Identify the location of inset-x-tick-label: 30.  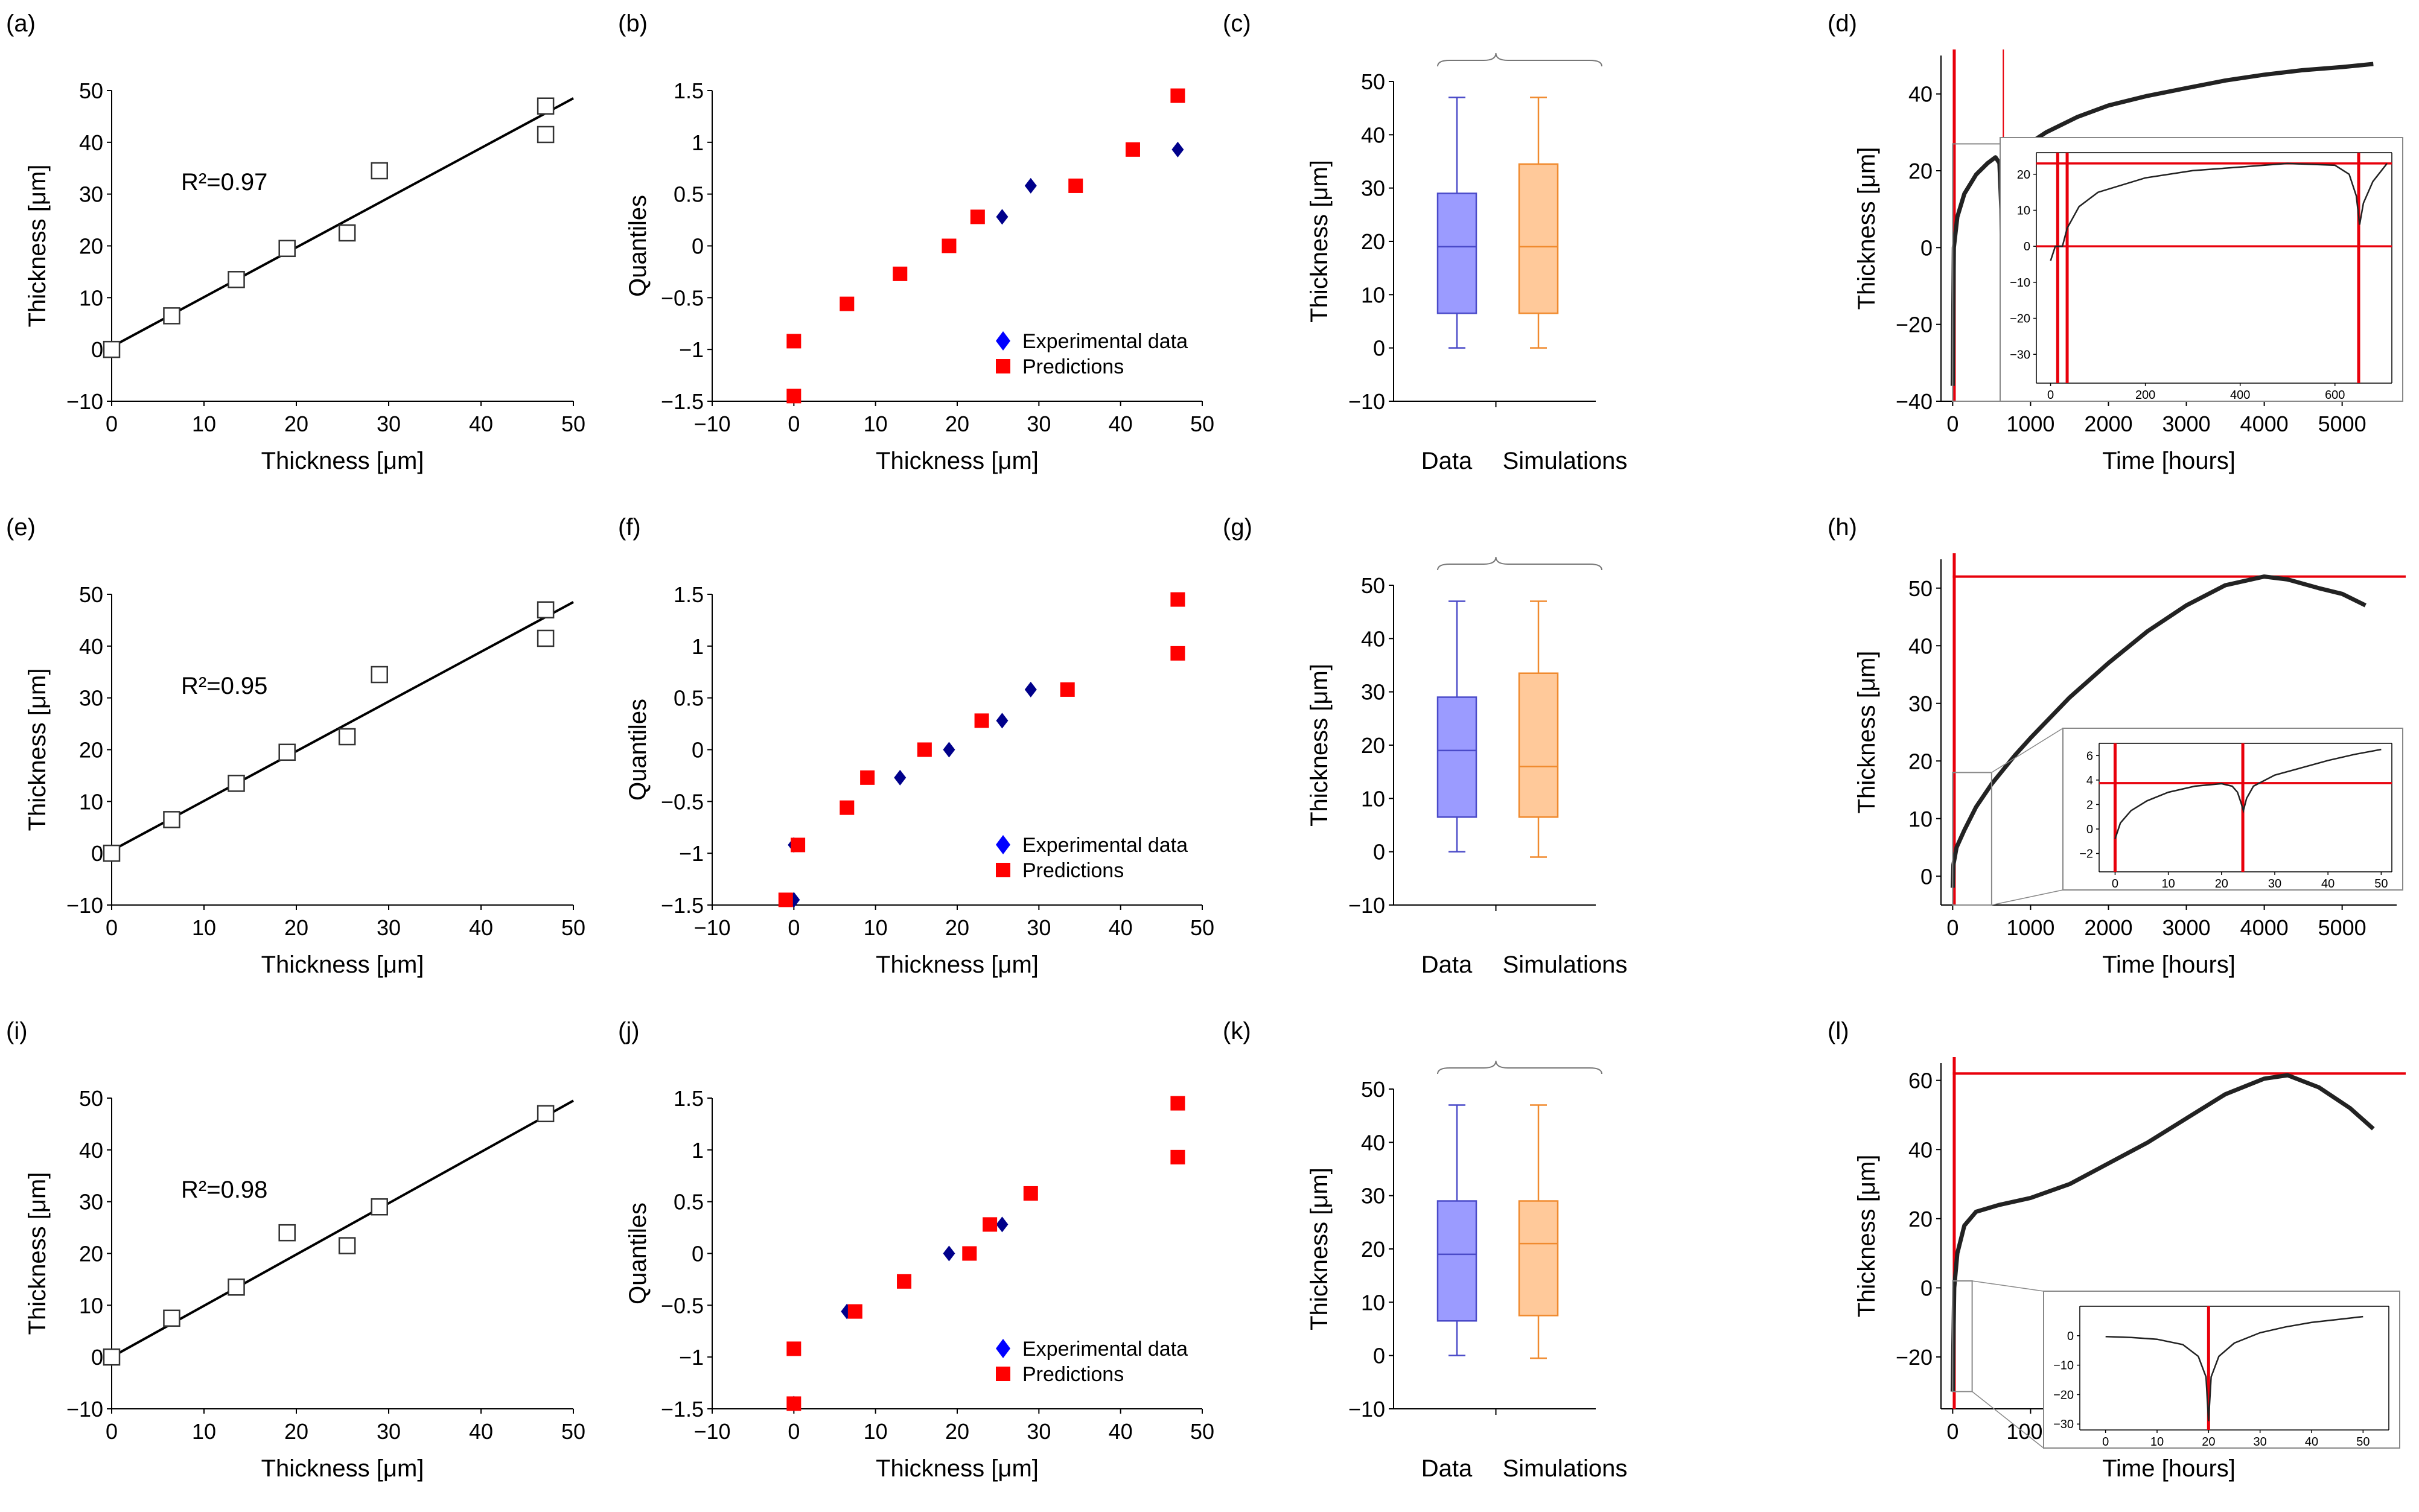
(2274, 884).